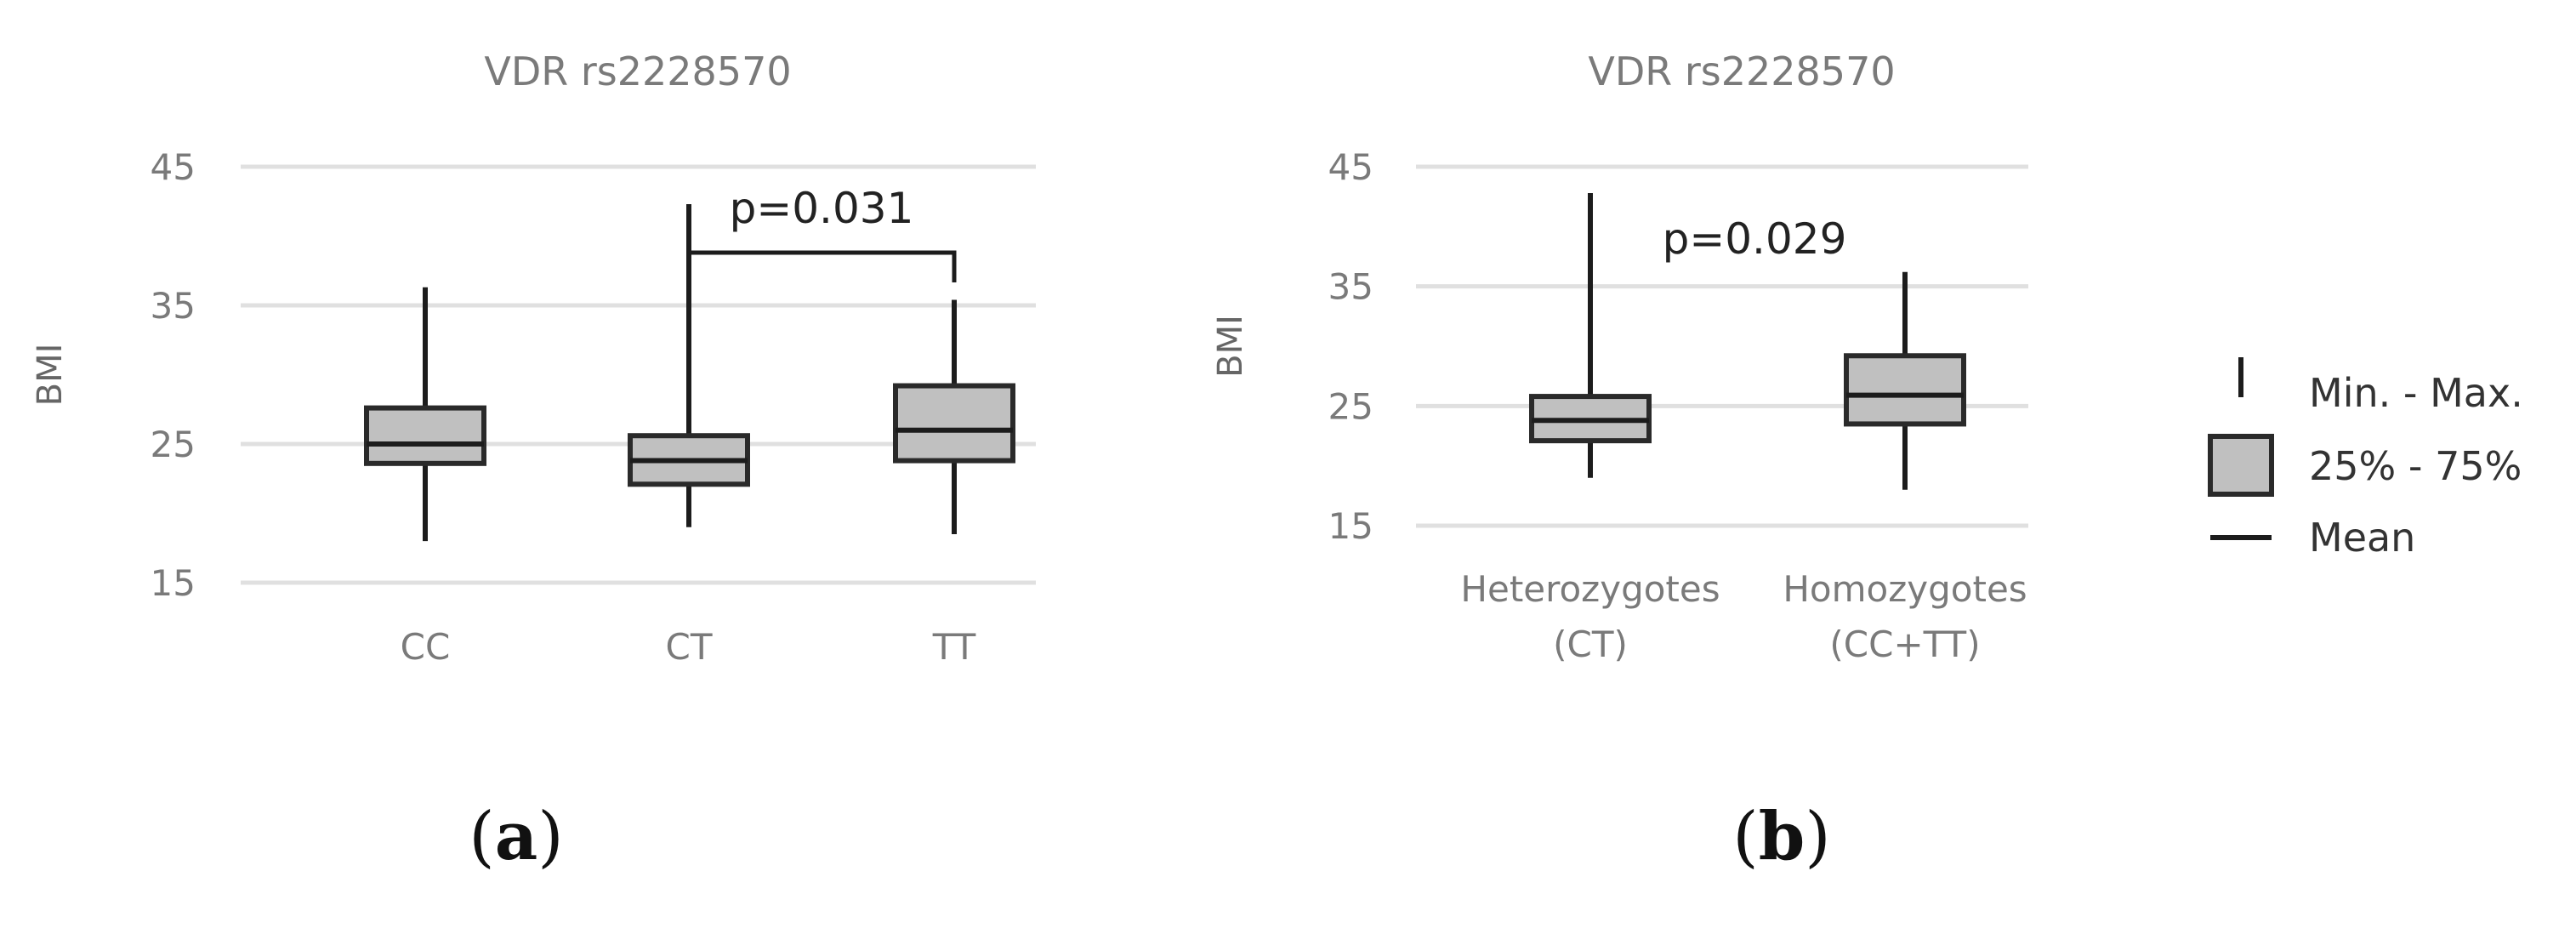 The width and height of the screenshot is (2576, 928). Describe the element at coordinates (1590, 589) in the screenshot. I see `x-category-label: Heterozygotes` at that location.